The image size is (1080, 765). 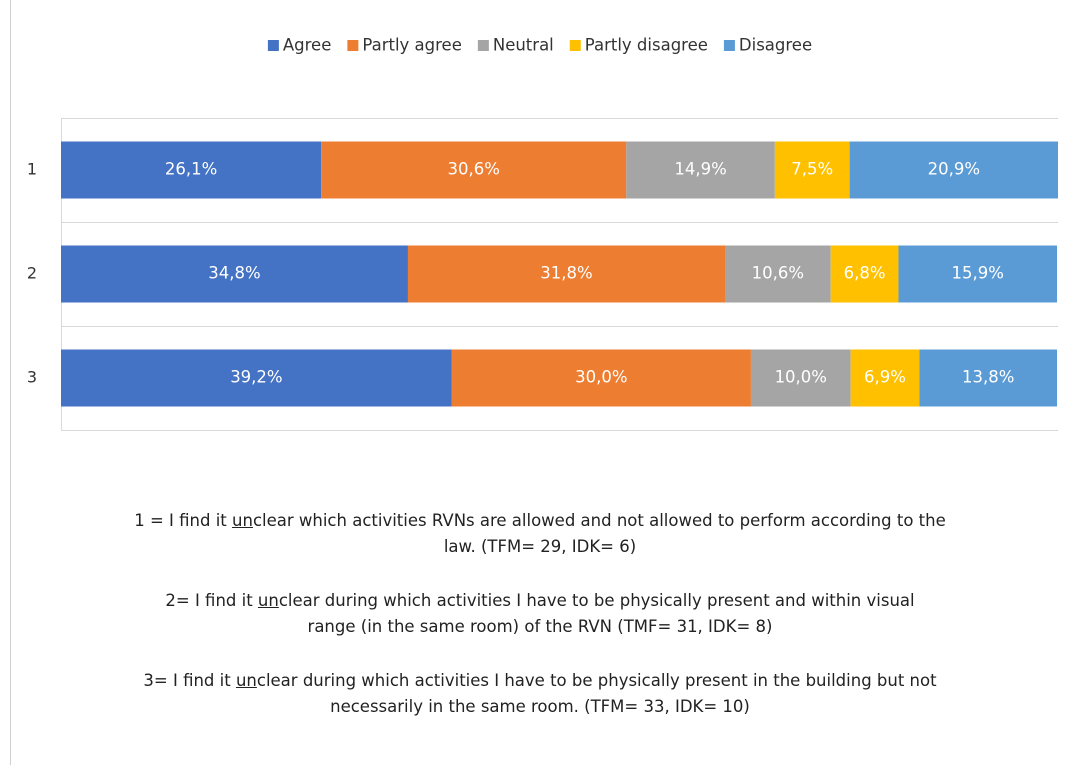 What do you see at coordinates (32, 273) in the screenshot?
I see `category-label: 2` at bounding box center [32, 273].